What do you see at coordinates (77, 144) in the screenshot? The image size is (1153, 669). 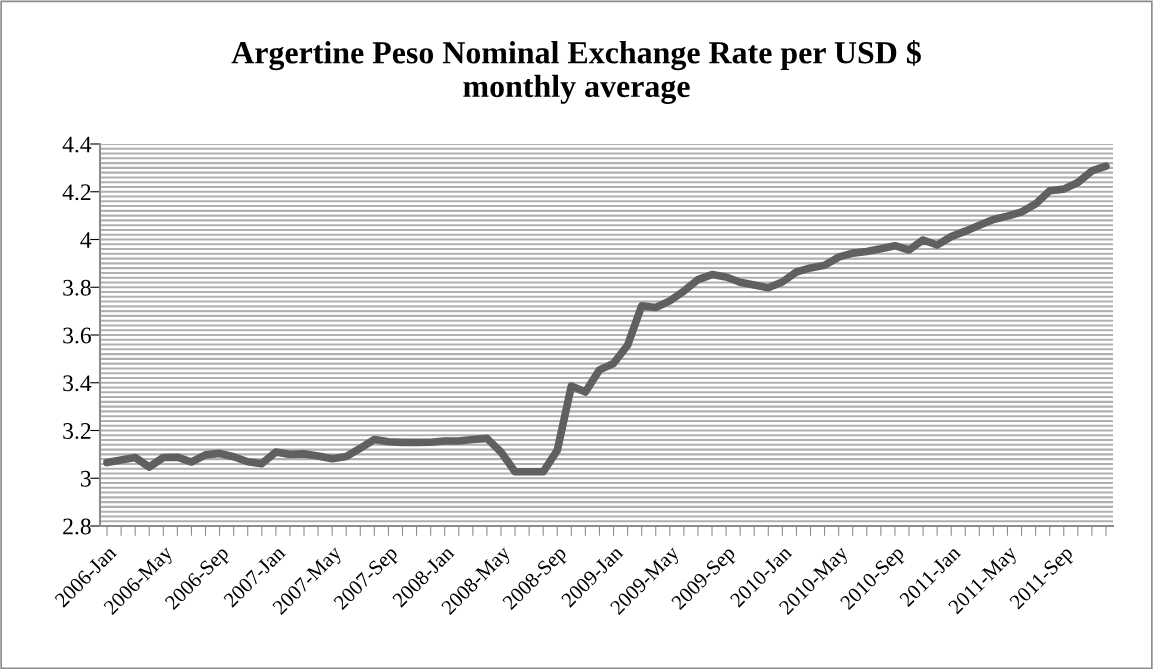 I see `y-tick-label: 4.4` at bounding box center [77, 144].